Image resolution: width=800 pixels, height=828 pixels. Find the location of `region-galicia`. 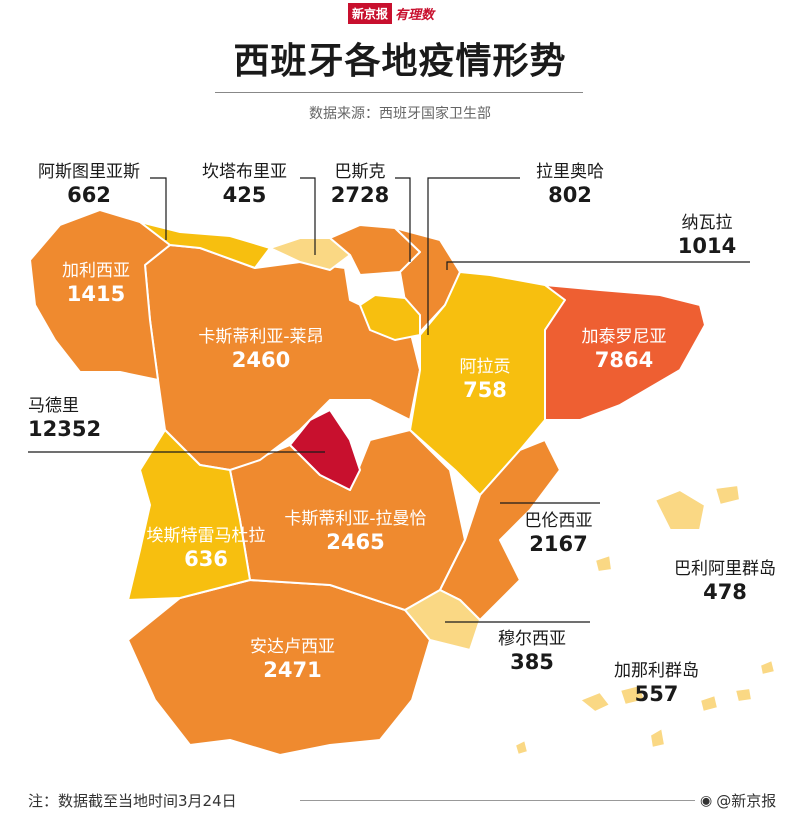

region-galicia is located at coordinates (100, 295).